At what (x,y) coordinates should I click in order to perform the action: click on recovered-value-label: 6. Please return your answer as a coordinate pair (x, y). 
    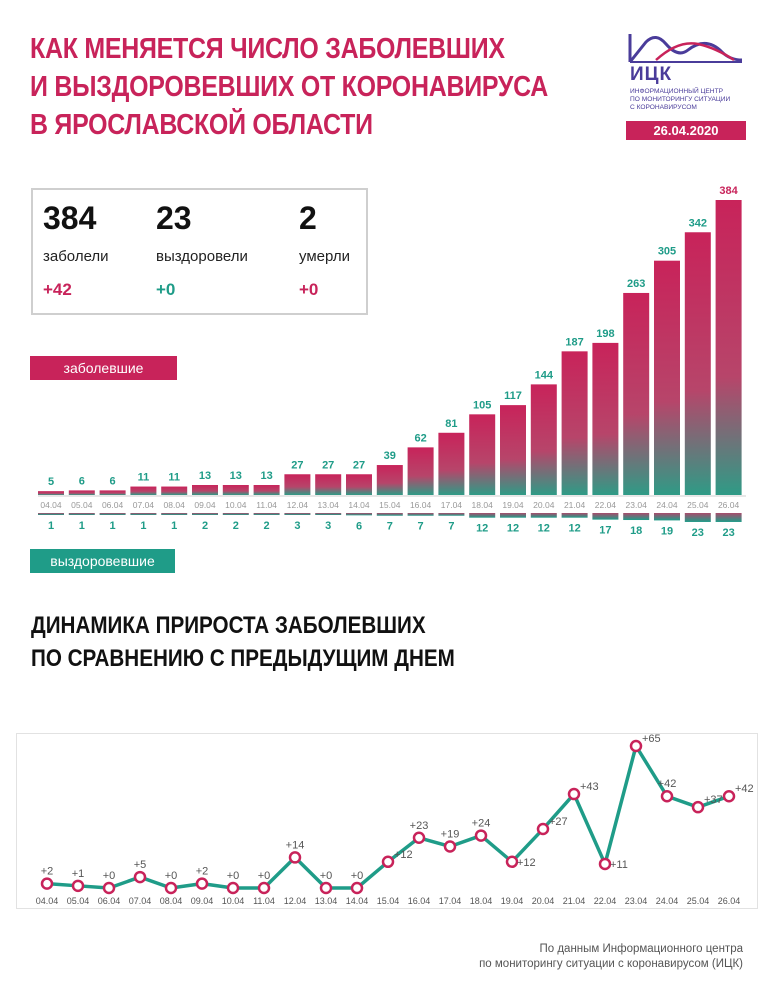
    Looking at the image, I should click on (359, 526).